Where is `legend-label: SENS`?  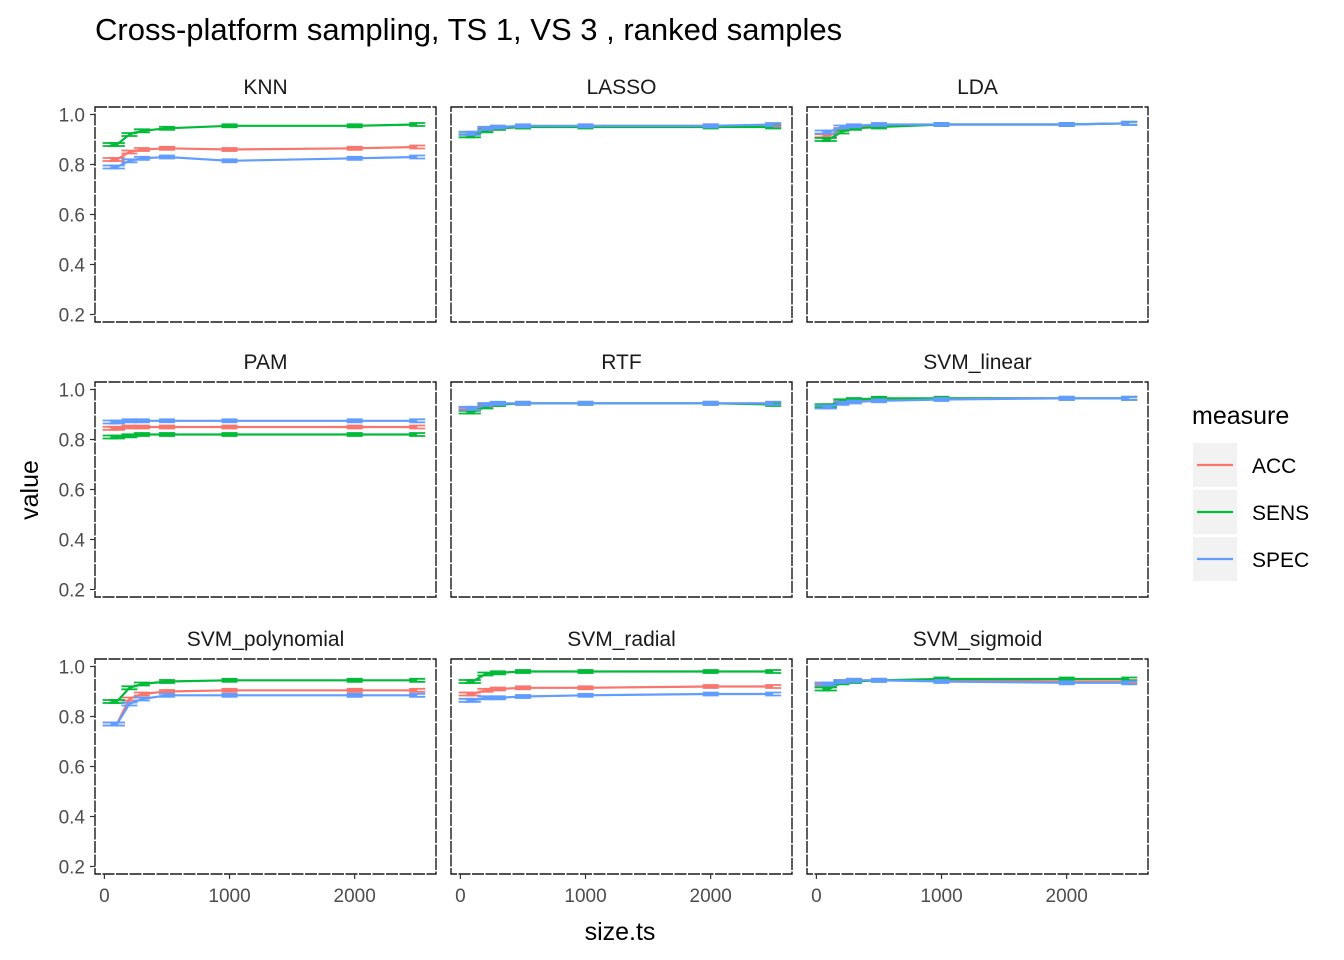 legend-label: SENS is located at coordinates (1280, 513).